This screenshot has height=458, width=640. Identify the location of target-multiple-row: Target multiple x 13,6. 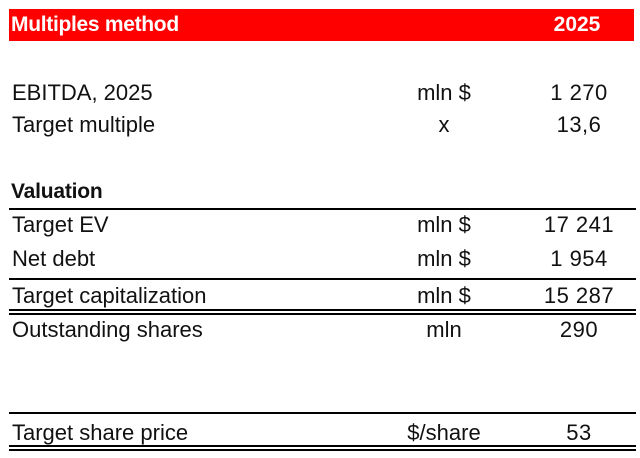
(321, 128).